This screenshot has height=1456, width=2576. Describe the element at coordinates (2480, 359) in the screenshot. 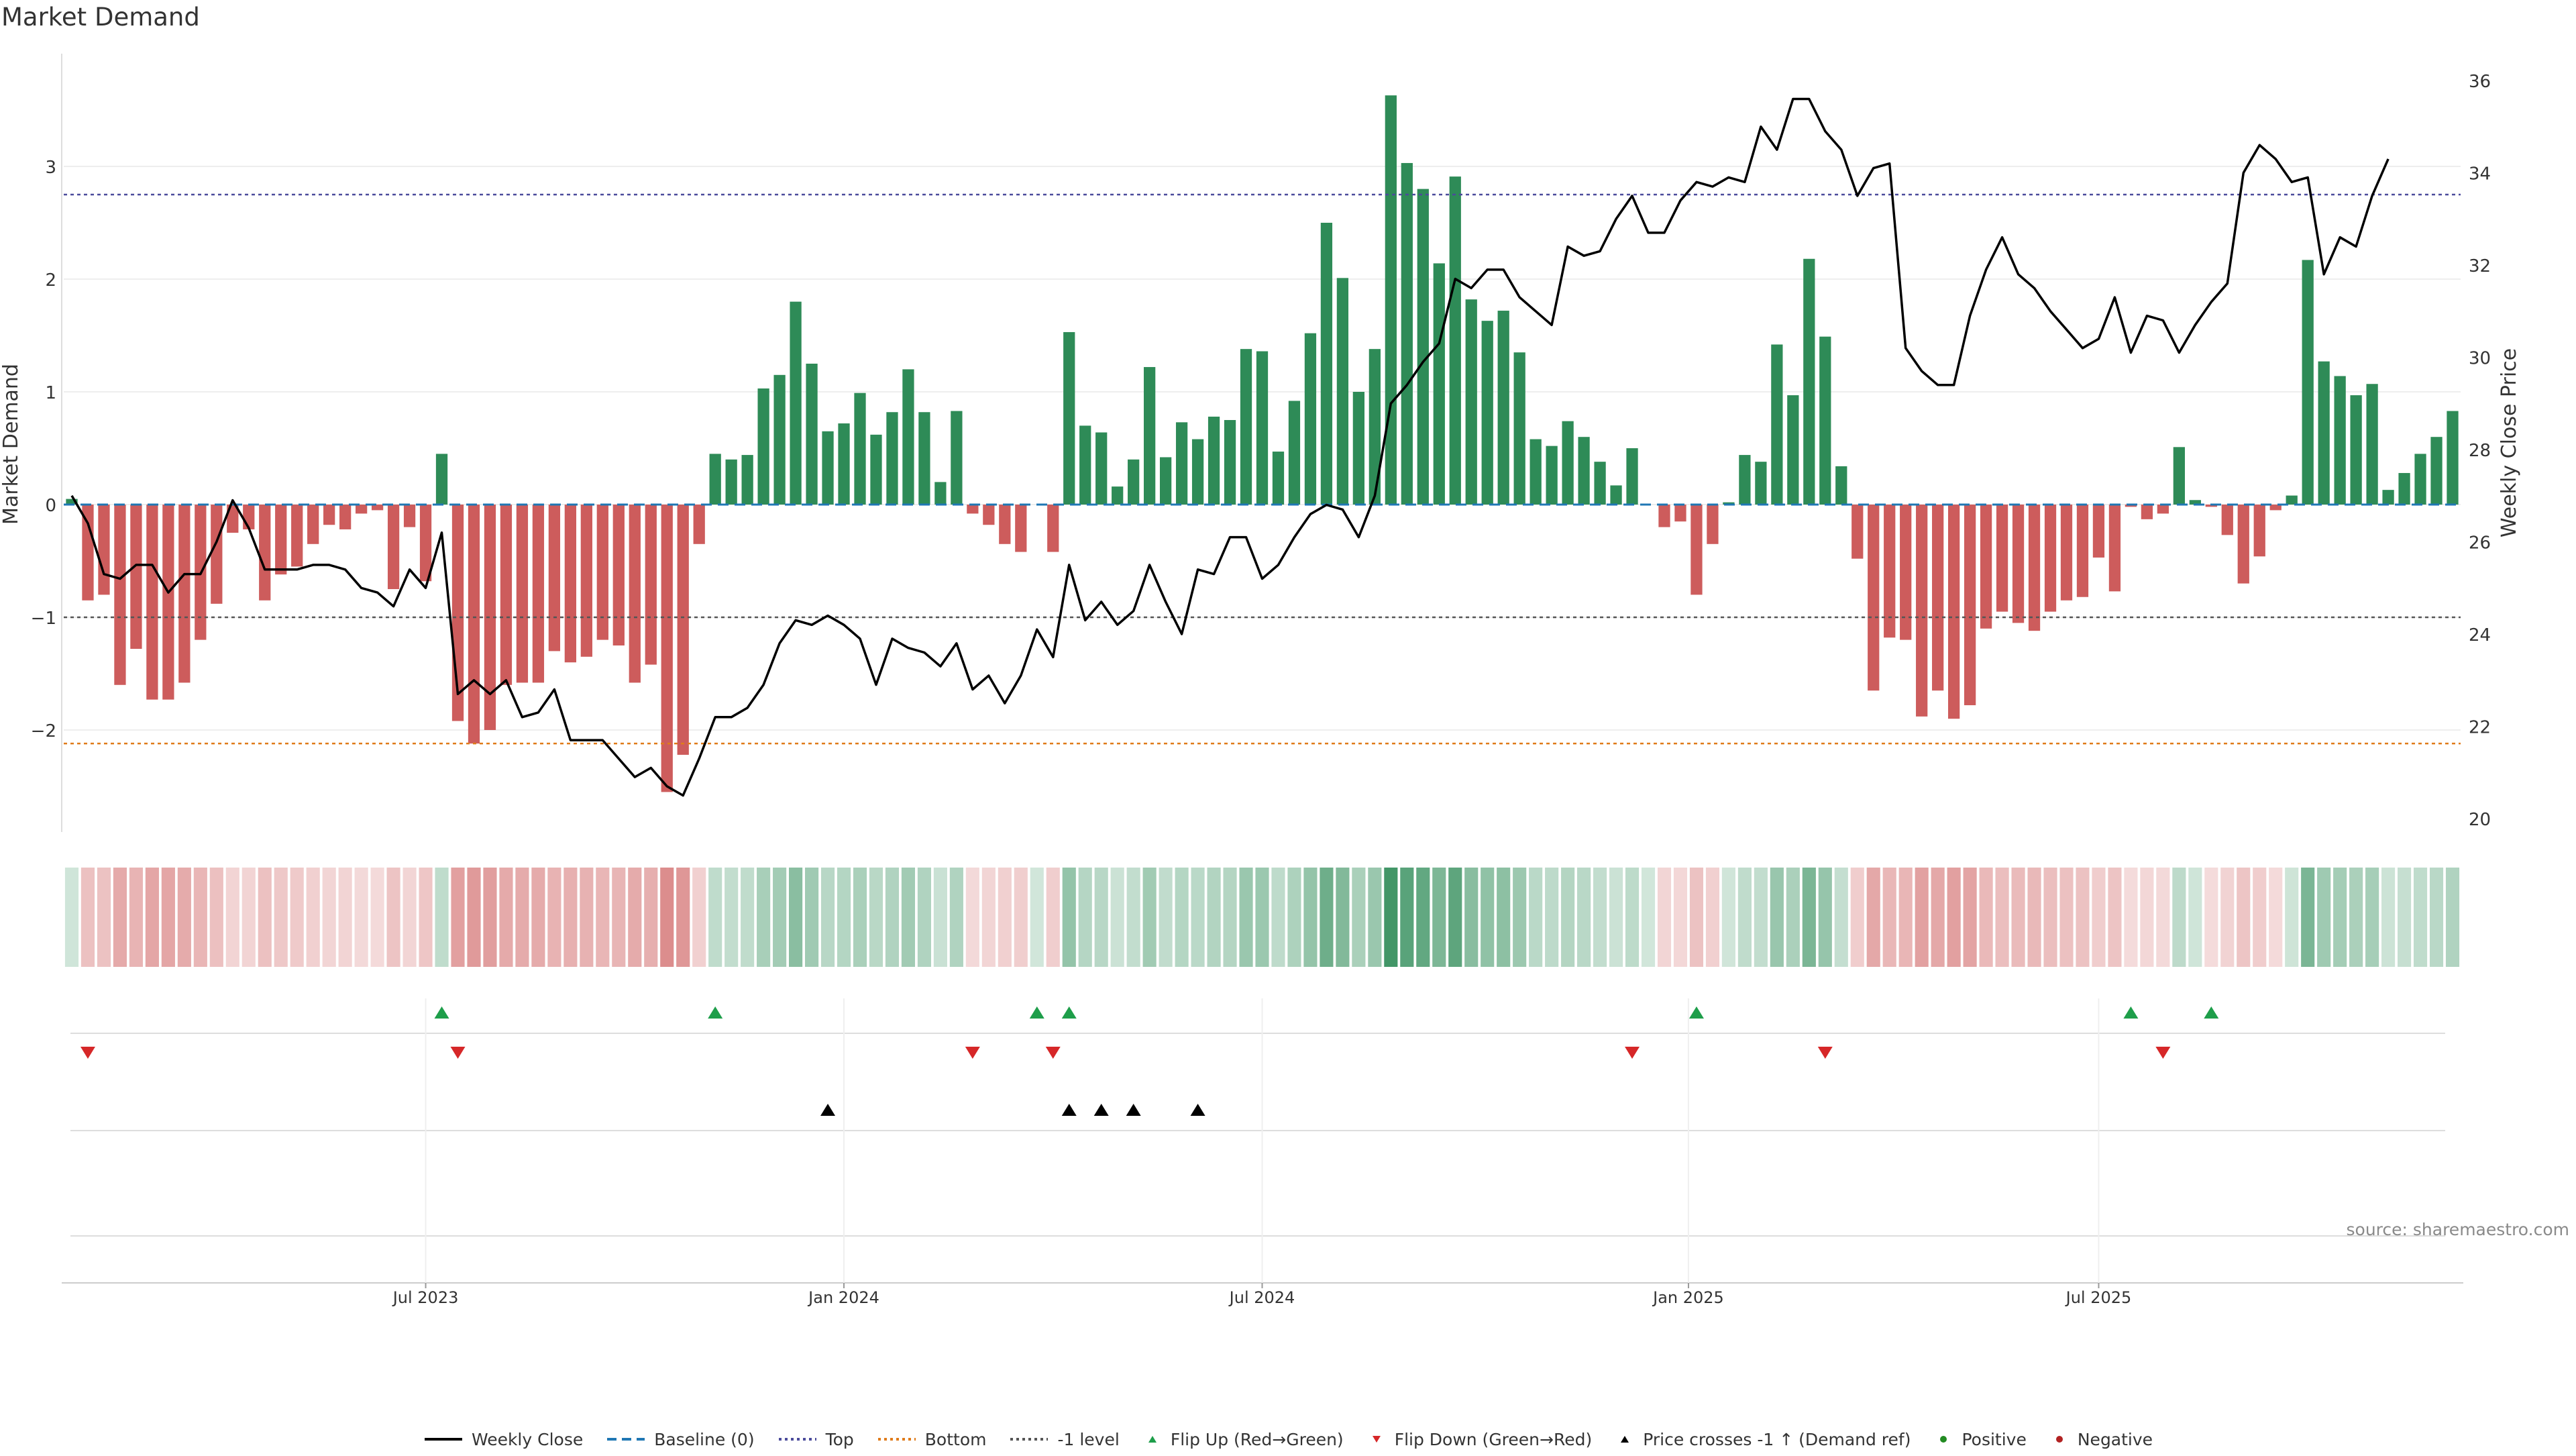

I see `y2-tick-label: 30` at that location.